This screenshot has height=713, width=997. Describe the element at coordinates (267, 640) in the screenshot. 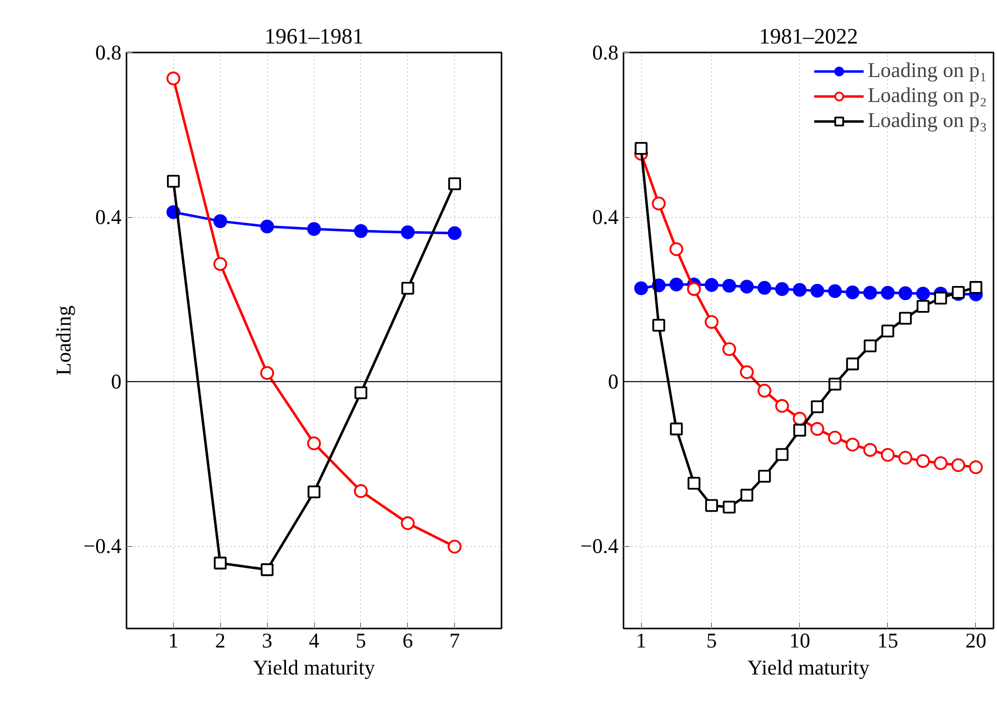

I see `x-tick-label: 3` at that location.